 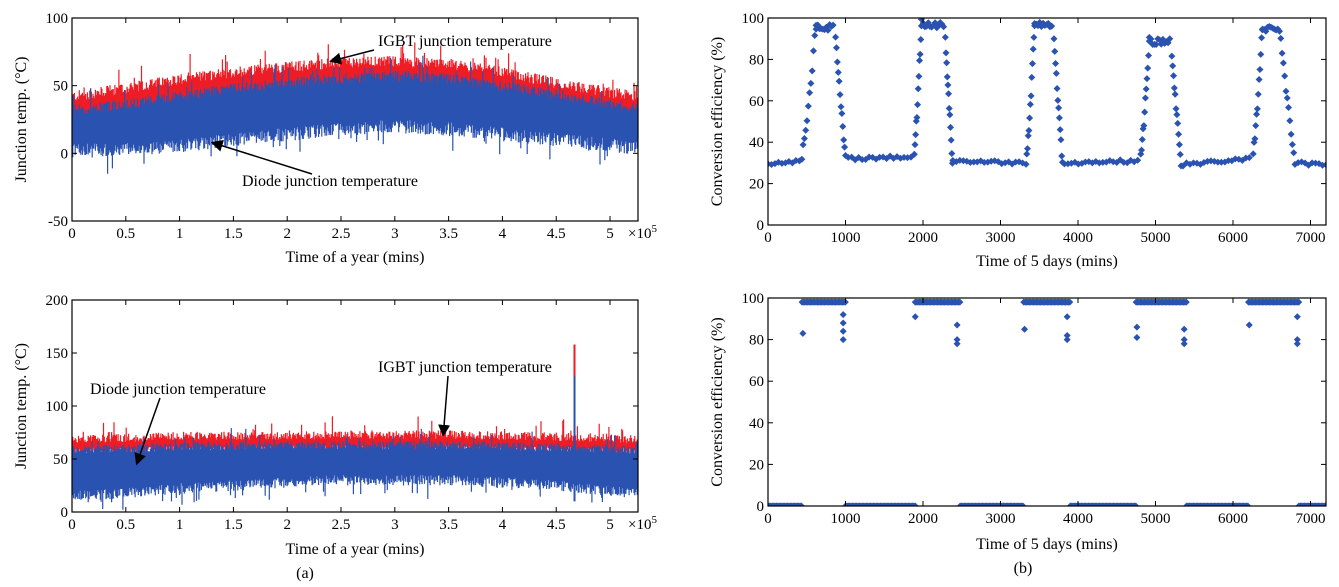 I want to click on y-tick-label: 50, so click(x=60, y=87).